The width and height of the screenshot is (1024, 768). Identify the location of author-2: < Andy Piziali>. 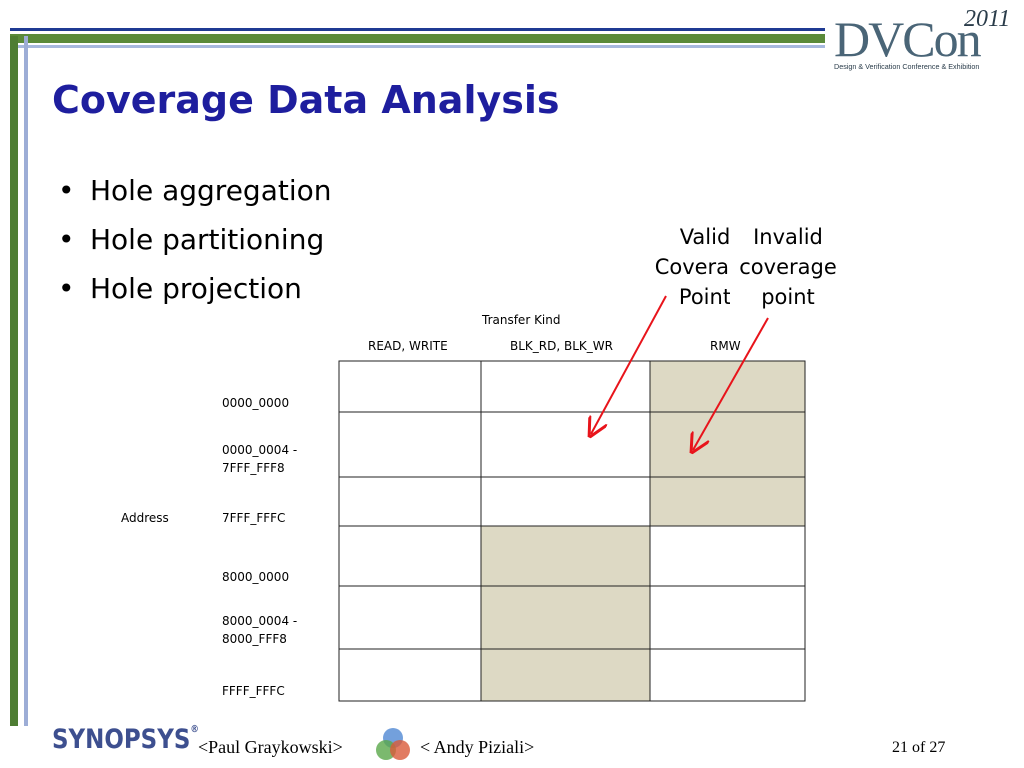
(477, 747).